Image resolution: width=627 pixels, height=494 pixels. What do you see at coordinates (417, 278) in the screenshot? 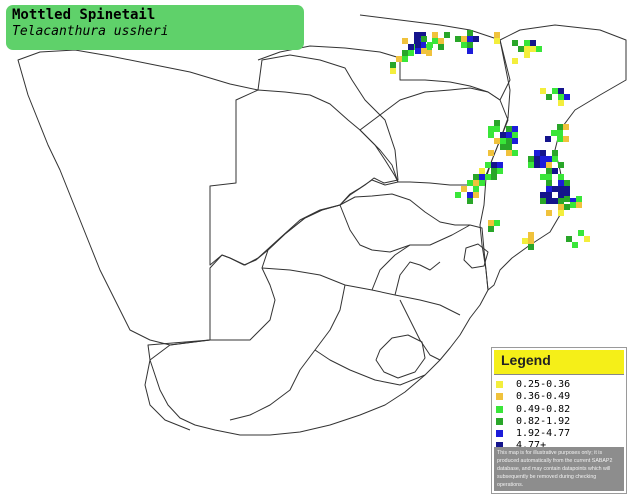
I see `free-state-line` at bounding box center [417, 278].